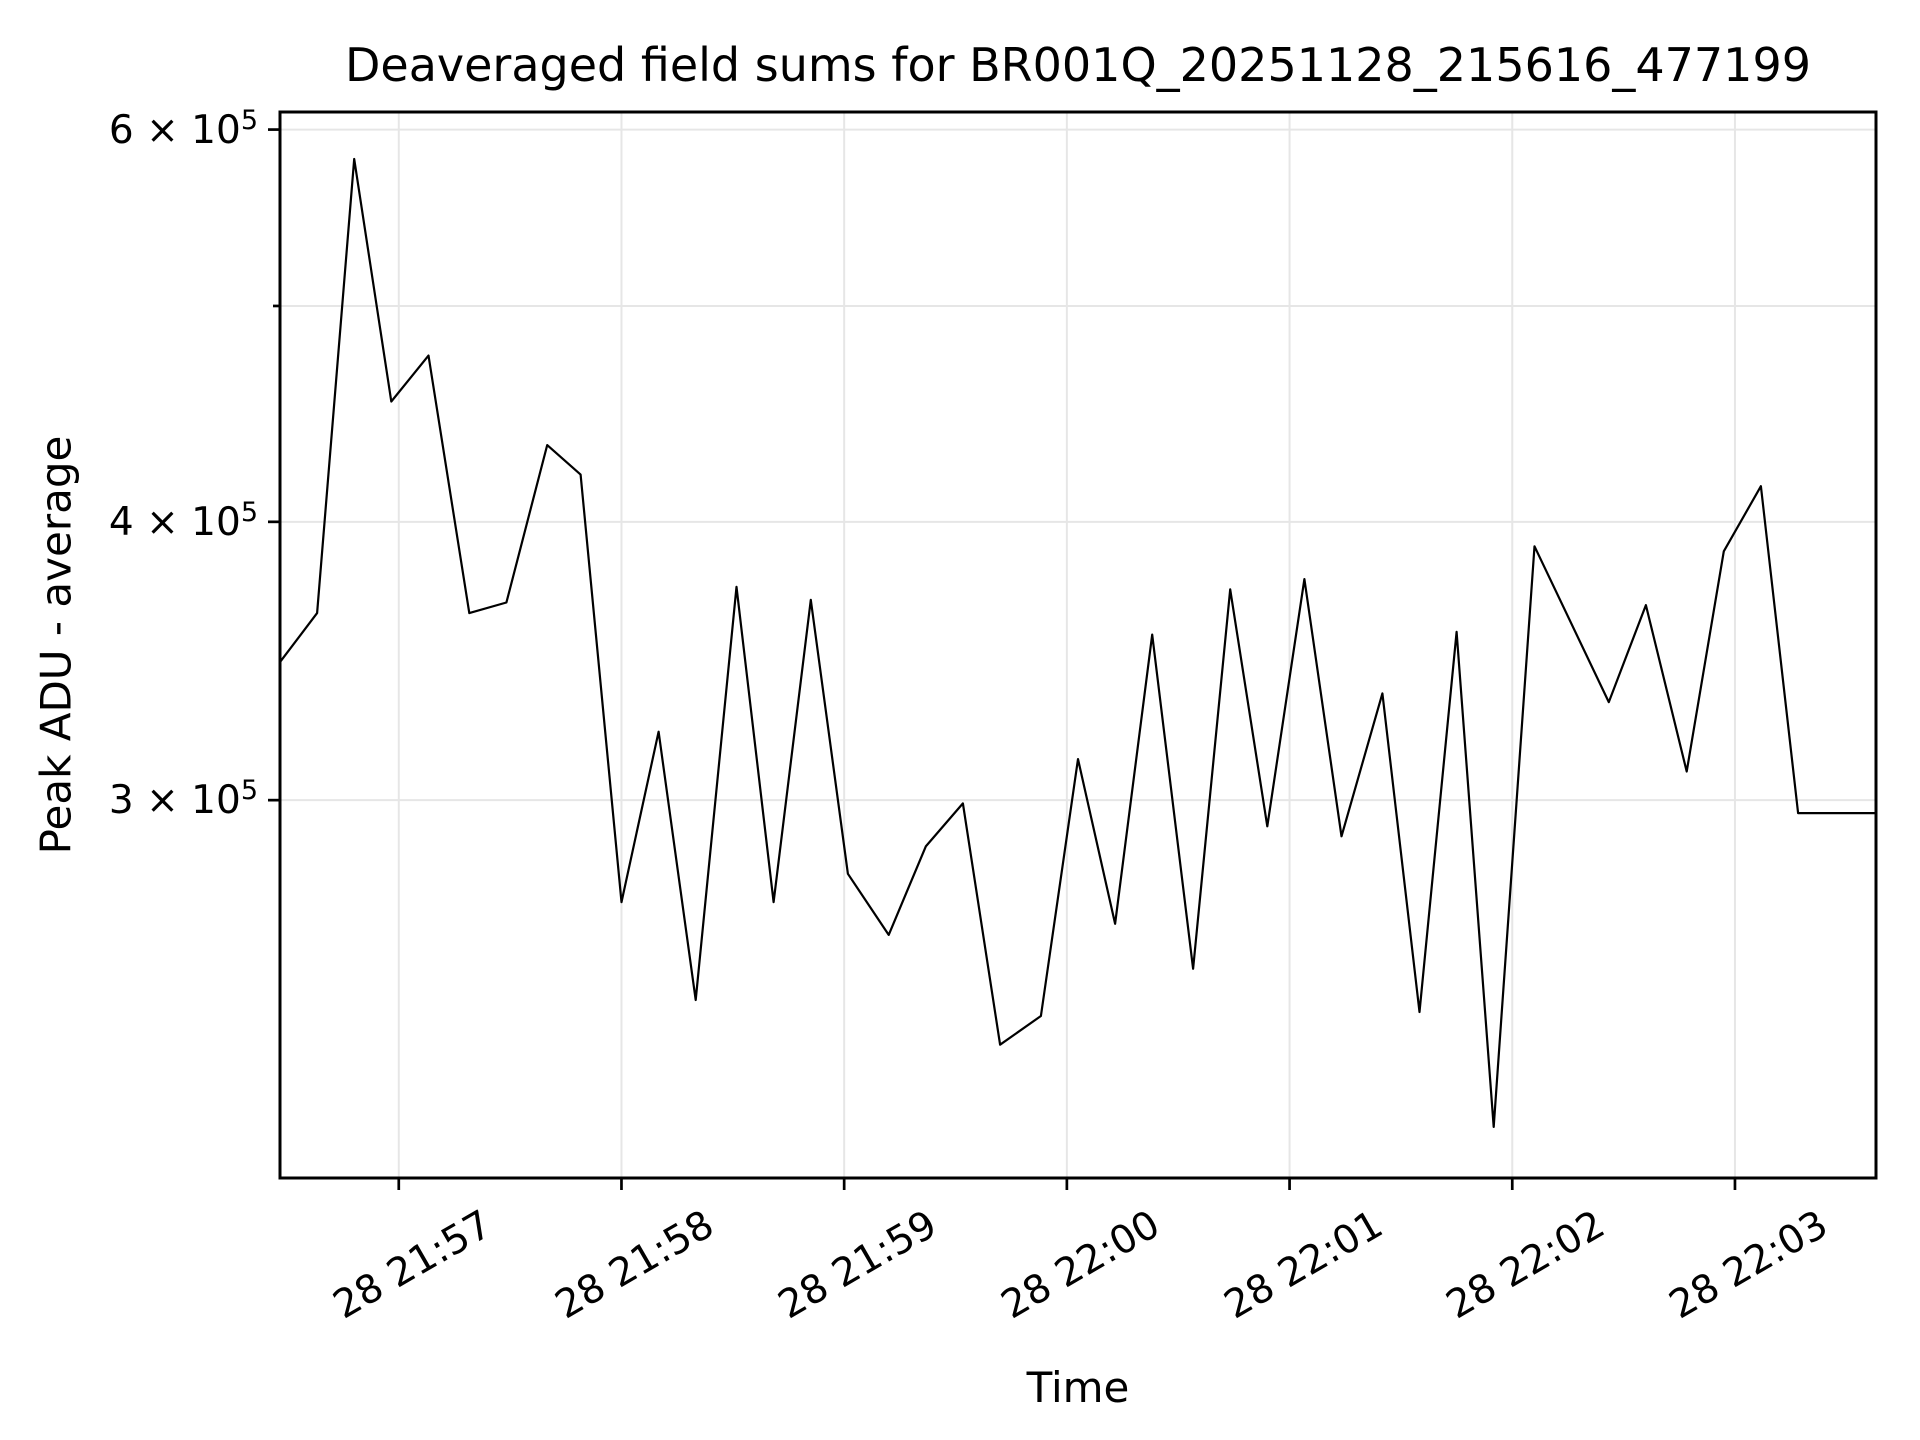  Describe the element at coordinates (635, 1265) in the screenshot. I see `x-tick-label: 28 21:58` at that location.